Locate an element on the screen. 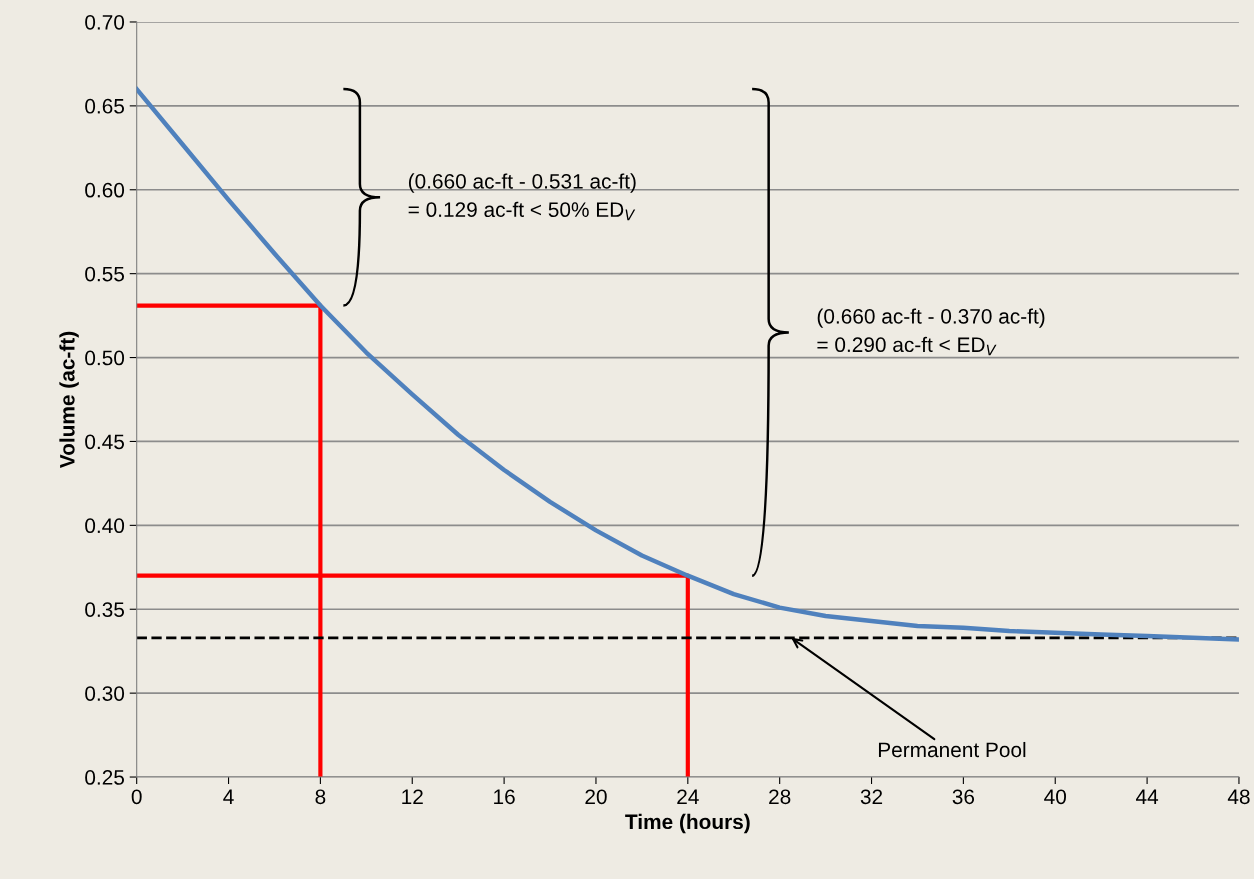 The height and width of the screenshot is (879, 1254). y-tick-label: 0.30 is located at coordinates (105, 693).